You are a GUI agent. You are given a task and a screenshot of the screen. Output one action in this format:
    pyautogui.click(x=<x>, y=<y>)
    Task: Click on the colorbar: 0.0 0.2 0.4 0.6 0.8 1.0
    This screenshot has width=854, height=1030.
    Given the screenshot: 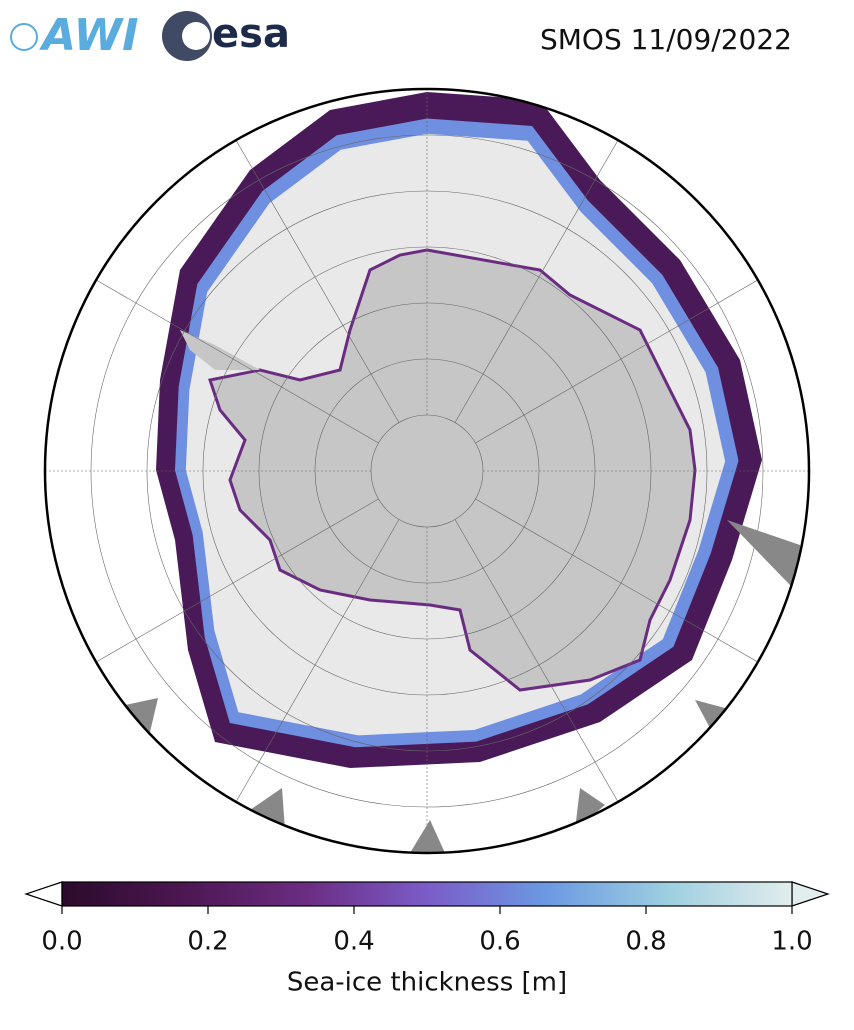 What is the action you would take?
    pyautogui.click(x=427, y=919)
    